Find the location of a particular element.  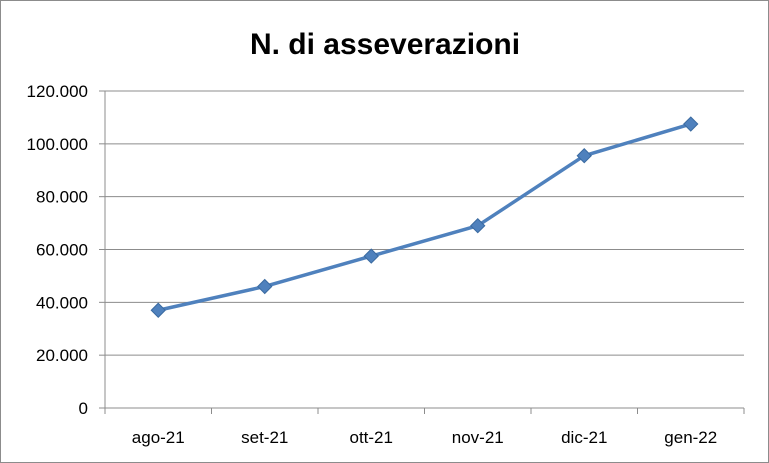

x-tick-label: dic-21 is located at coordinates (584, 437).